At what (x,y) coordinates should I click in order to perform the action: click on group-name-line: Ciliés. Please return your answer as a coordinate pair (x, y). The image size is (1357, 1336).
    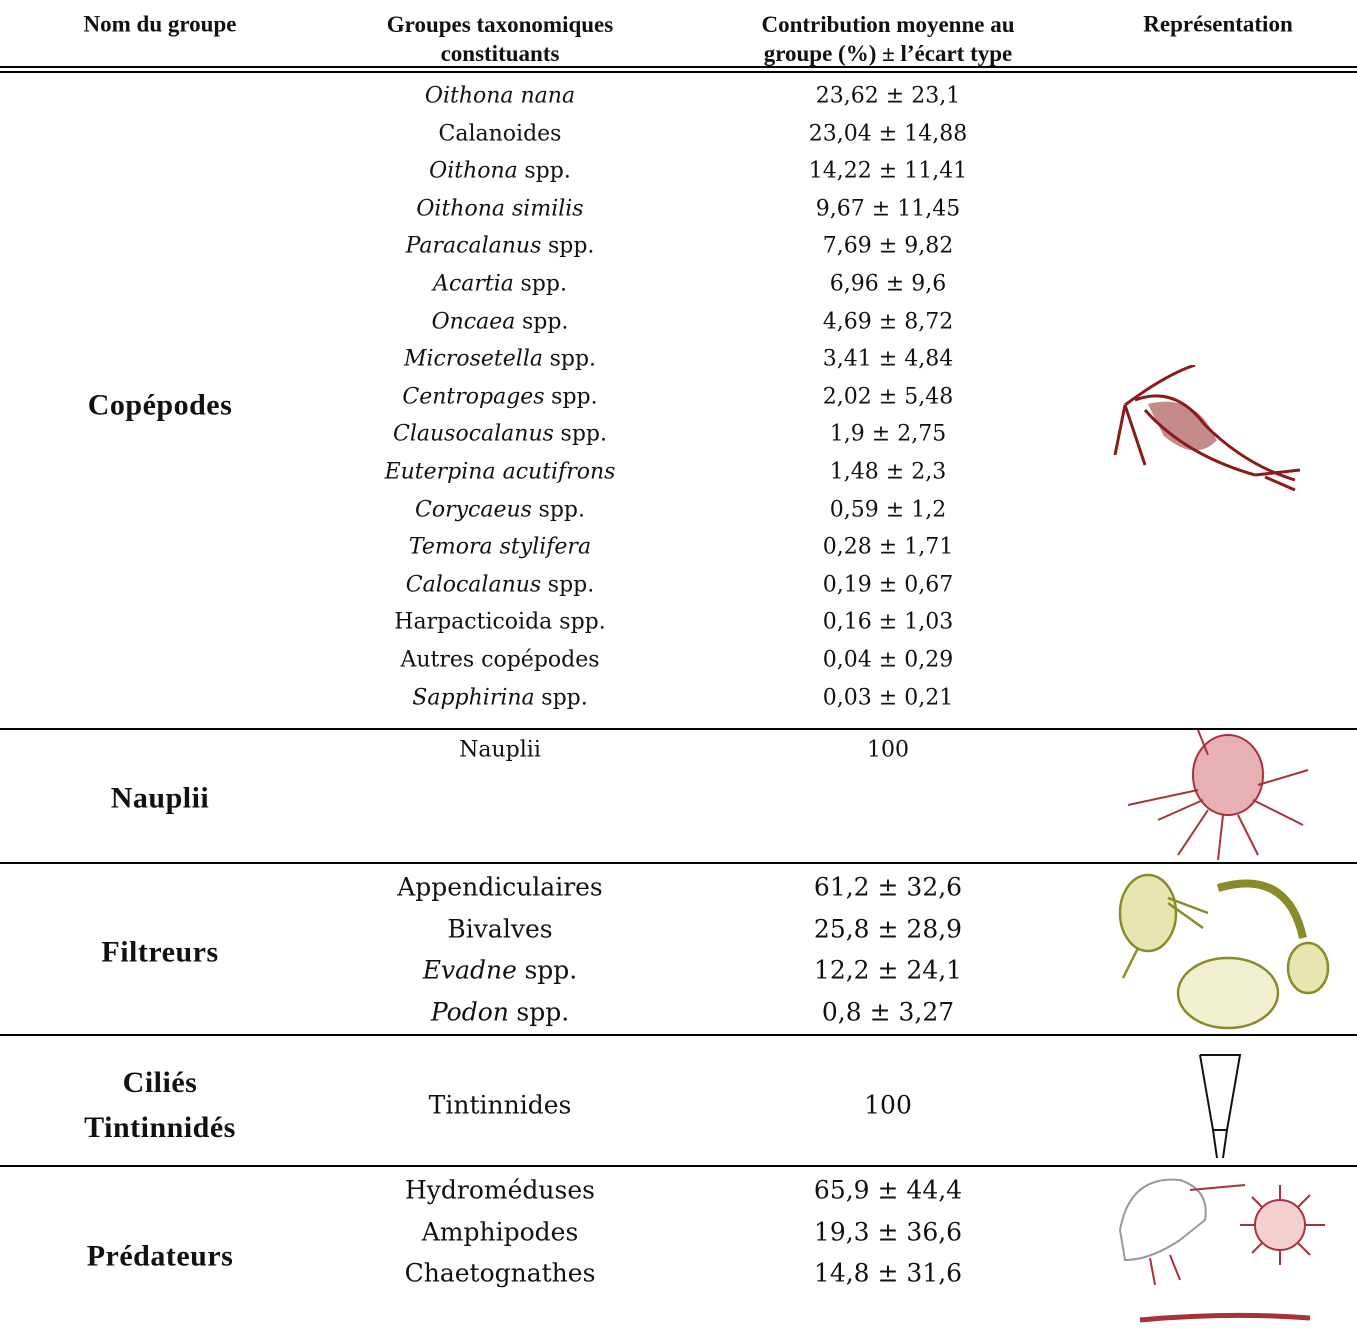
    Looking at the image, I should click on (160, 1082).